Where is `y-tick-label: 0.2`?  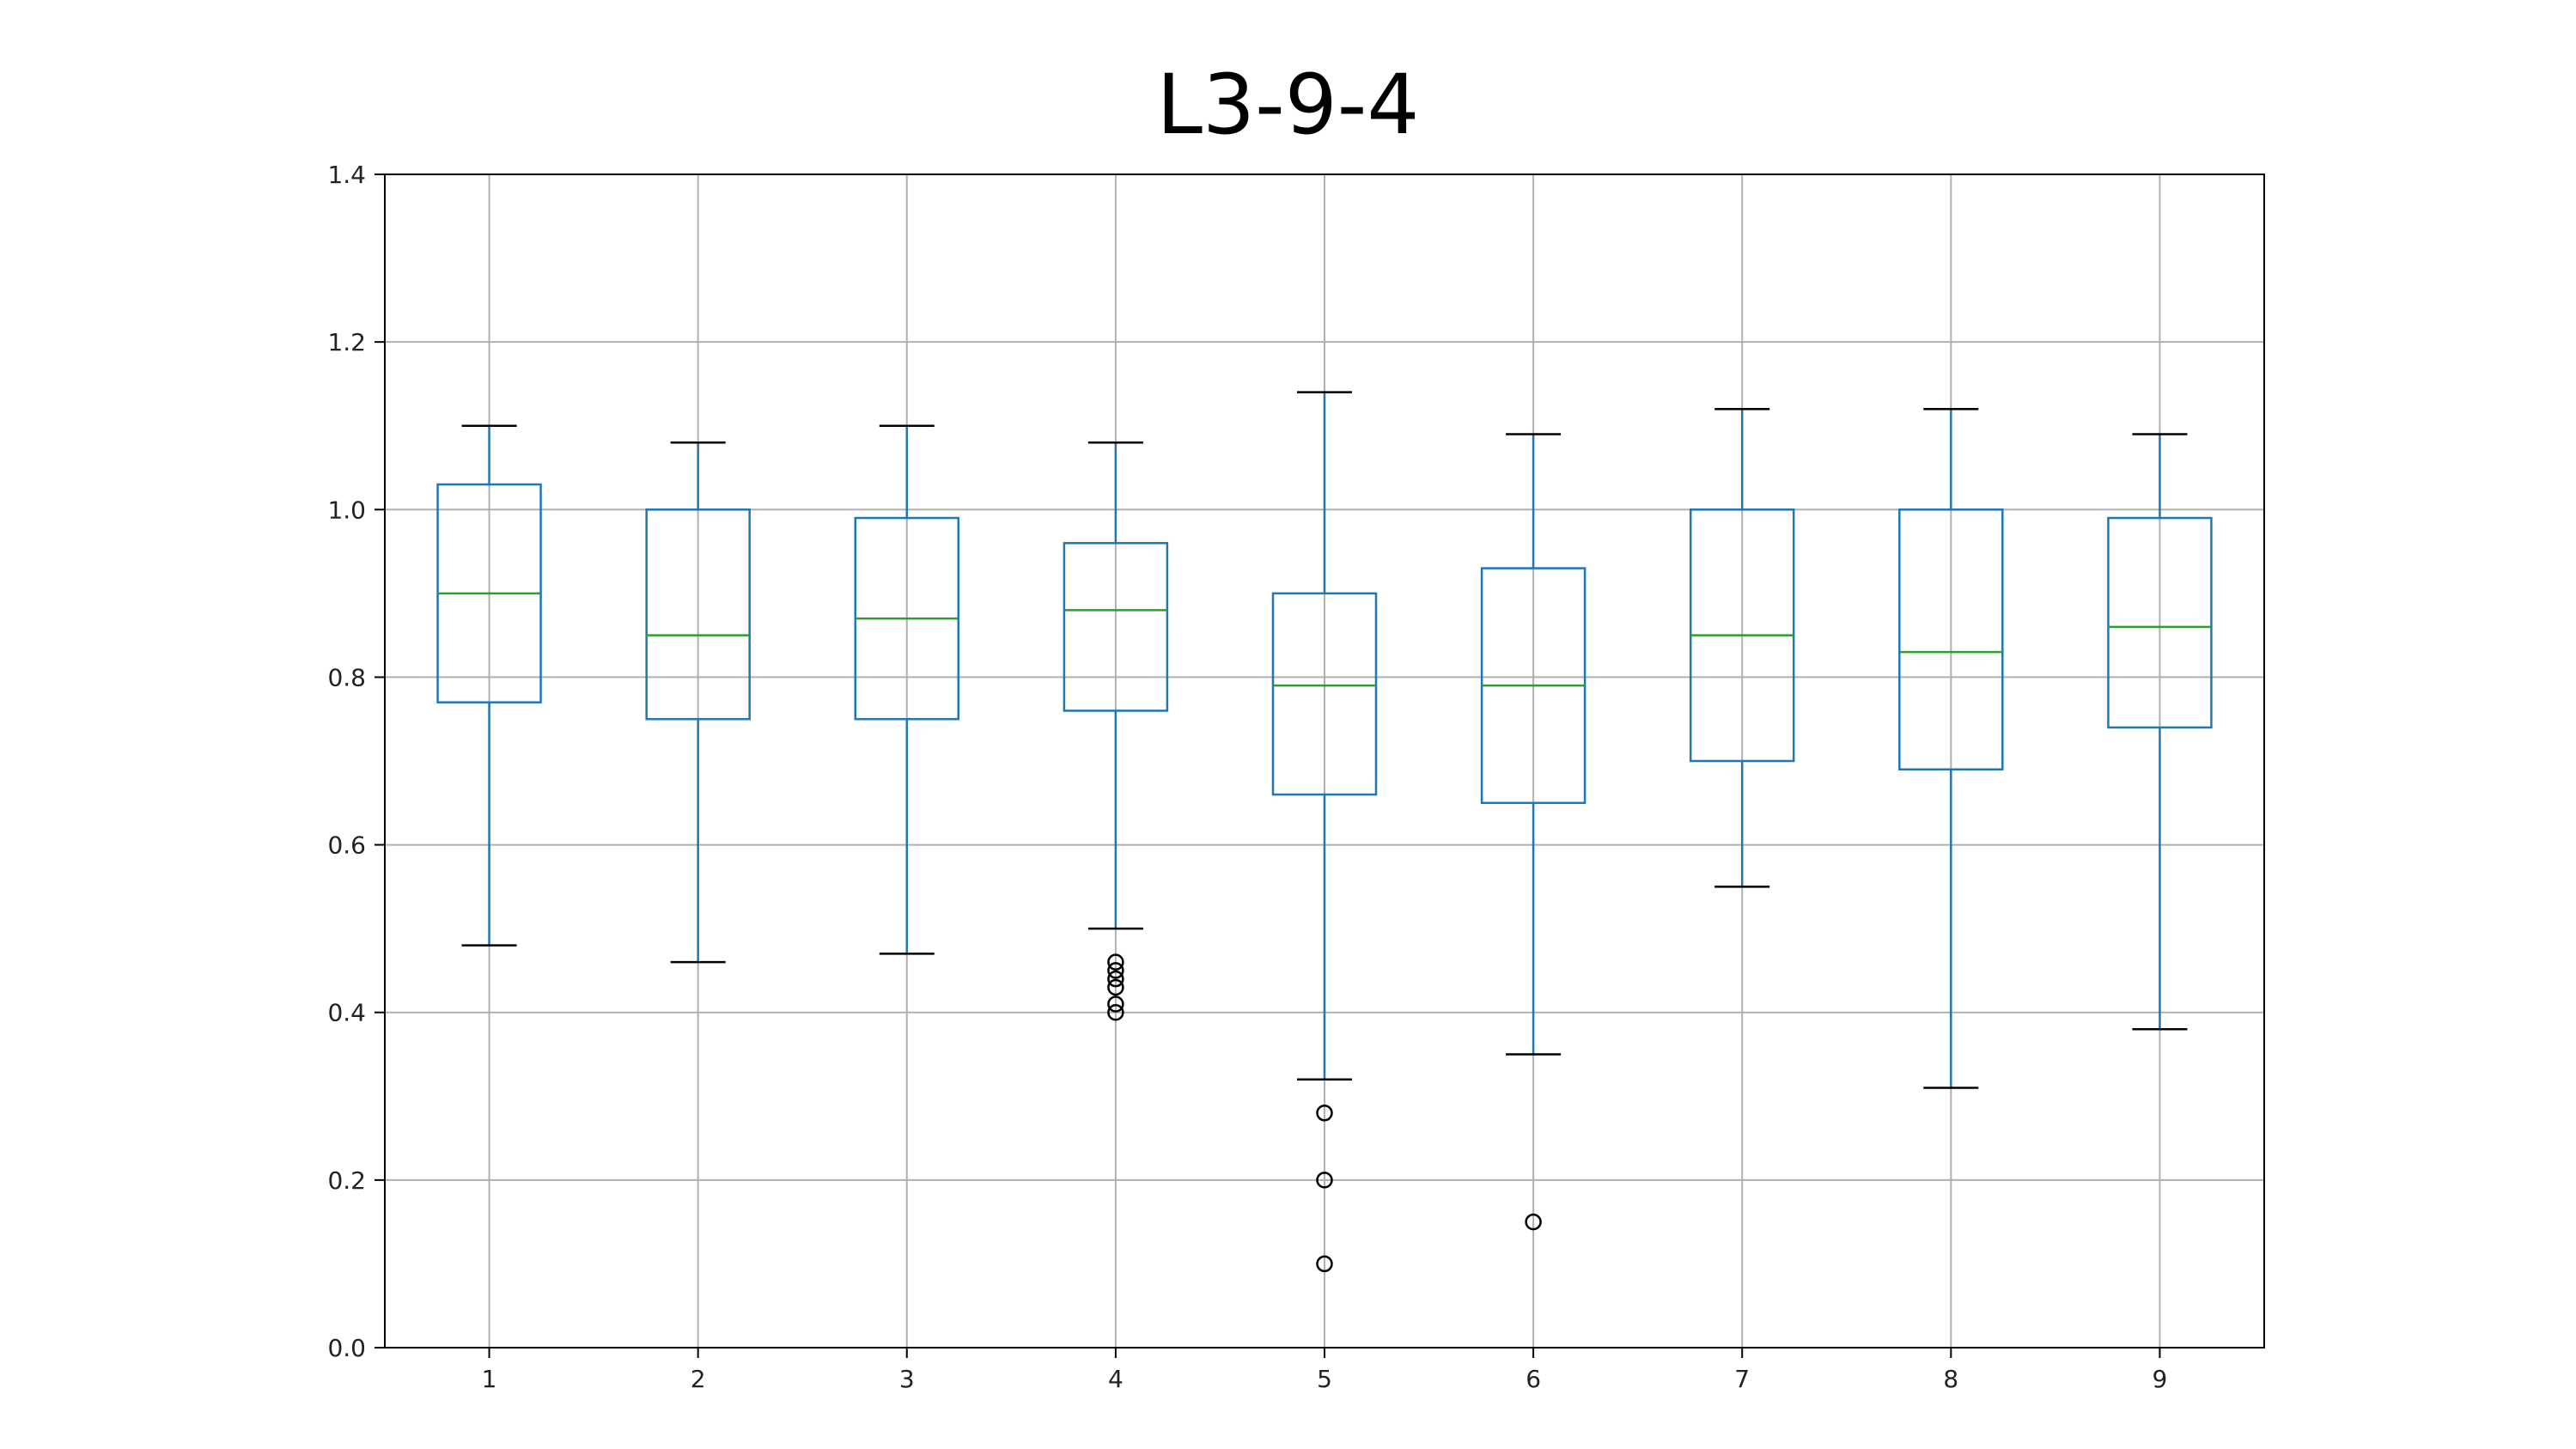 y-tick-label: 0.2 is located at coordinates (346, 1180).